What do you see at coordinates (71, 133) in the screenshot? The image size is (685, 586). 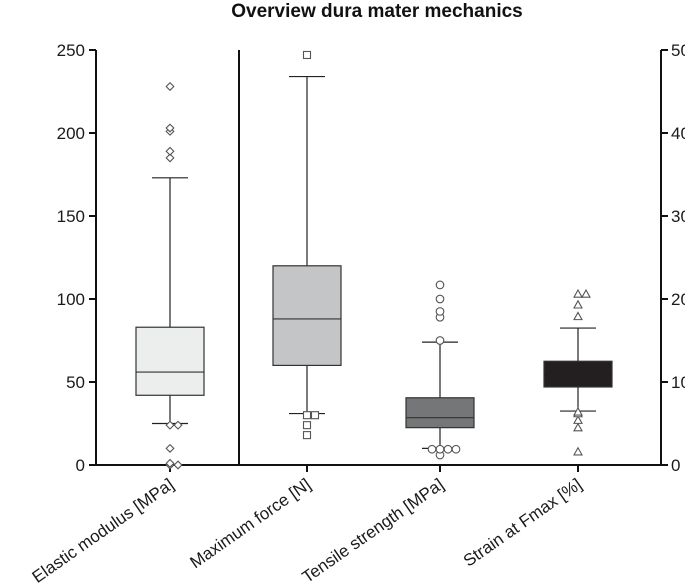 I see `left-tick-label: 200` at bounding box center [71, 133].